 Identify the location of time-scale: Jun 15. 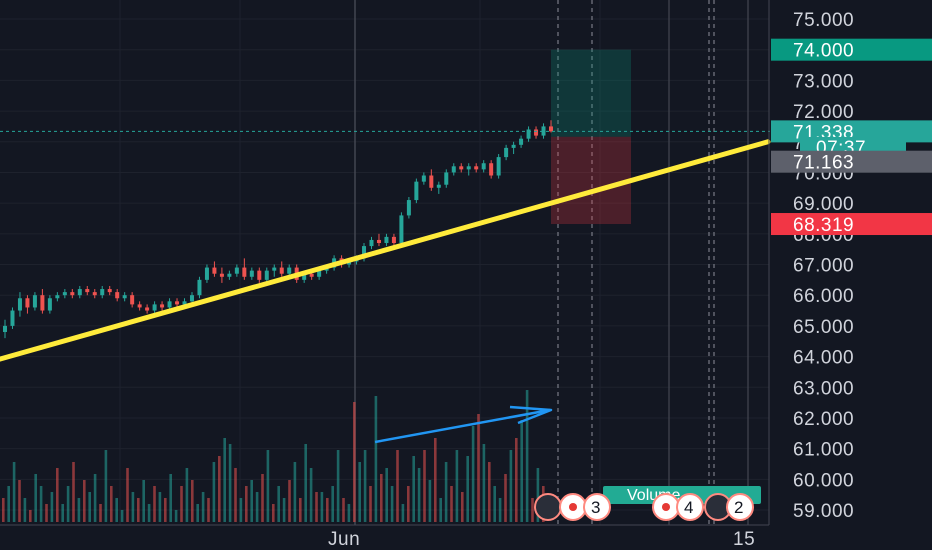
(384, 537).